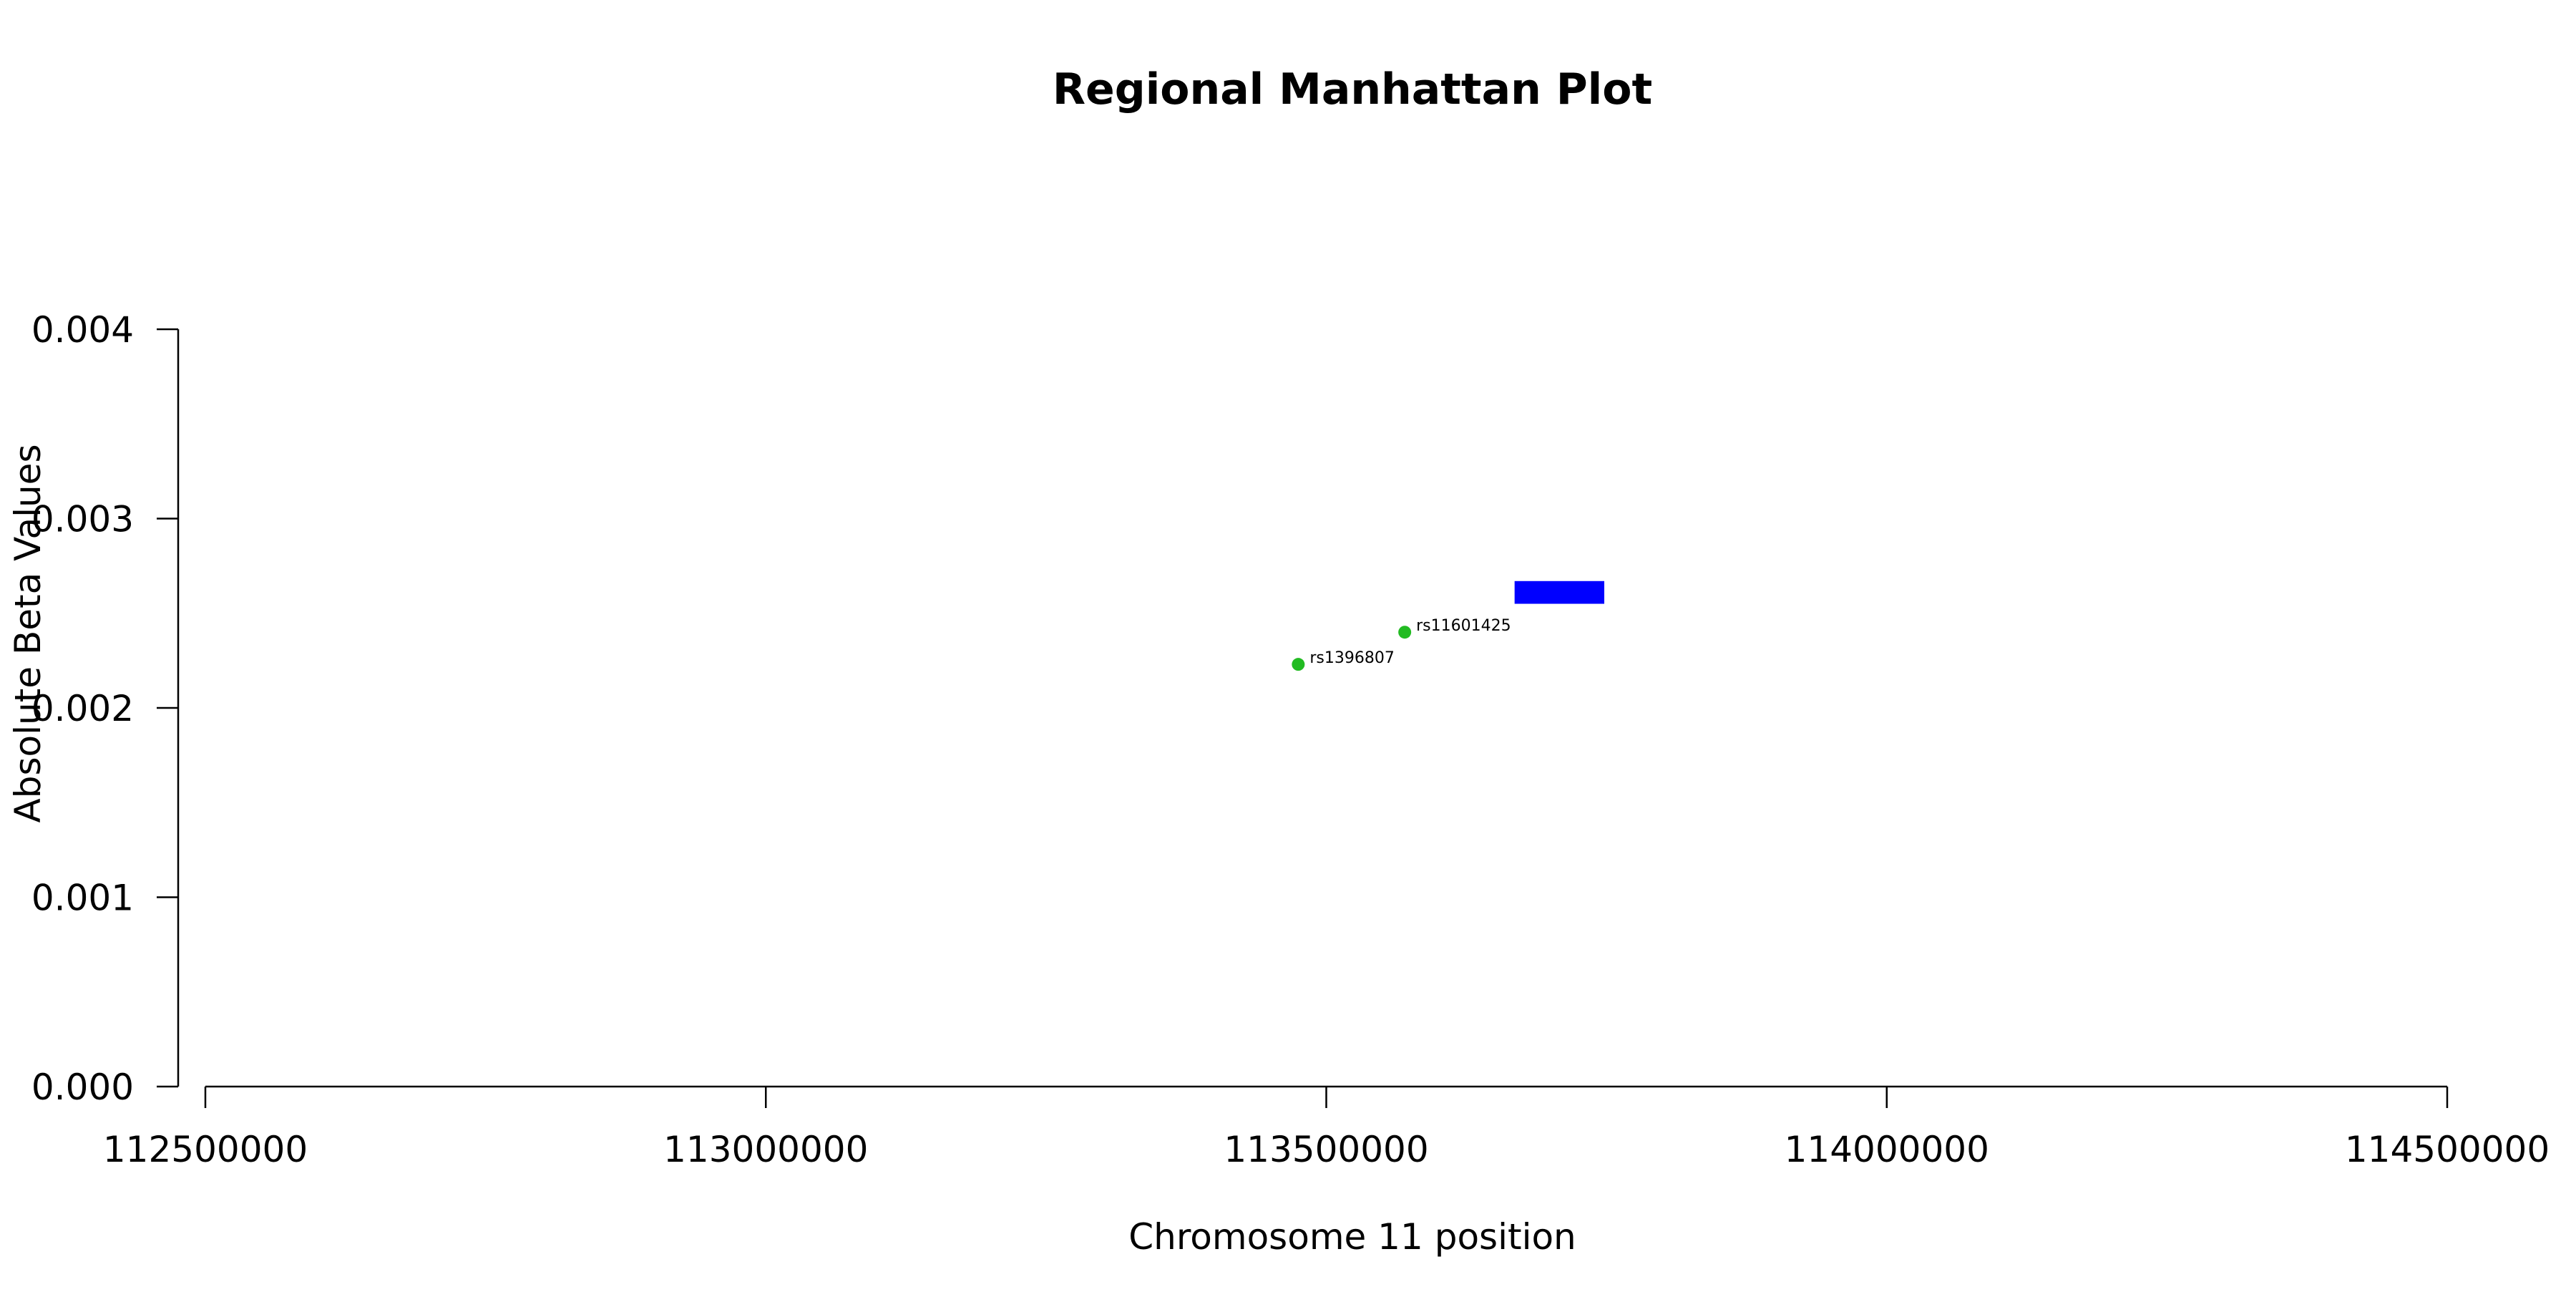 The image size is (2576, 1292). I want to click on x-tick-label: 113500000, so click(1326, 1149).